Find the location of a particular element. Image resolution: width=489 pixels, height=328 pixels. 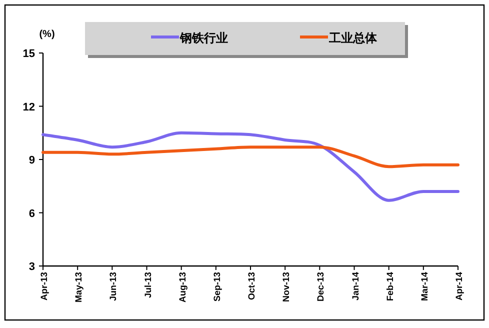

ytick: 9 is located at coordinates (31, 160).